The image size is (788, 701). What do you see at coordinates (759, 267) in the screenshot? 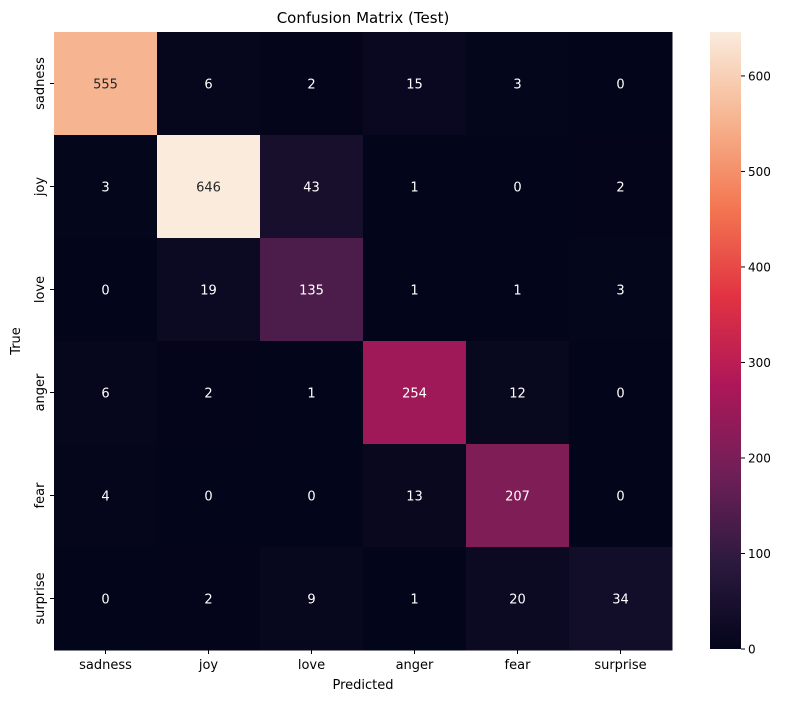
I see `colorbar-tick-label: 400` at bounding box center [759, 267].